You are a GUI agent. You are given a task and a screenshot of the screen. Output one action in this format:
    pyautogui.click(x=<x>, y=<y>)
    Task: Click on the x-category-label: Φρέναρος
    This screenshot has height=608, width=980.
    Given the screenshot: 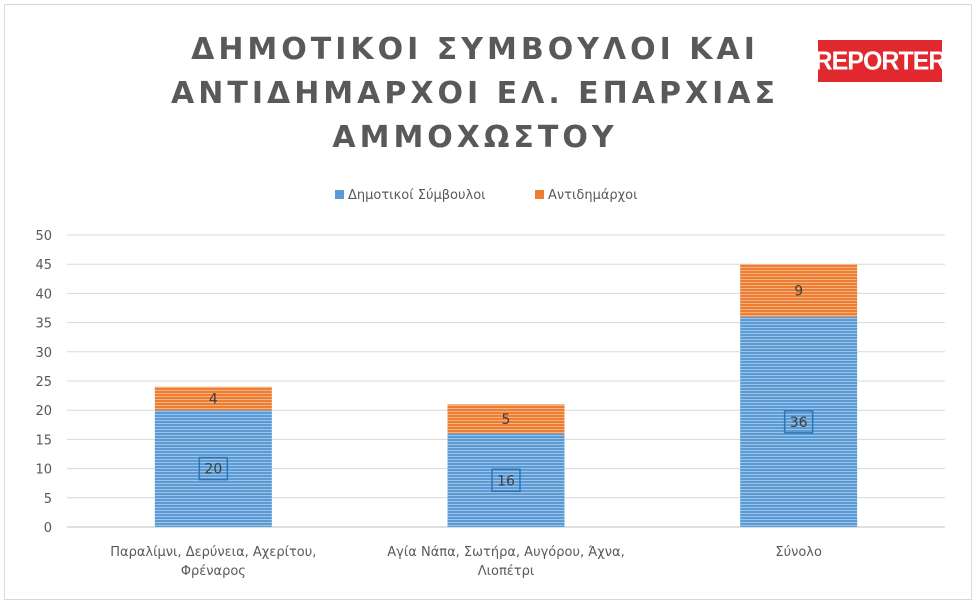 What is the action you would take?
    pyautogui.click(x=213, y=571)
    